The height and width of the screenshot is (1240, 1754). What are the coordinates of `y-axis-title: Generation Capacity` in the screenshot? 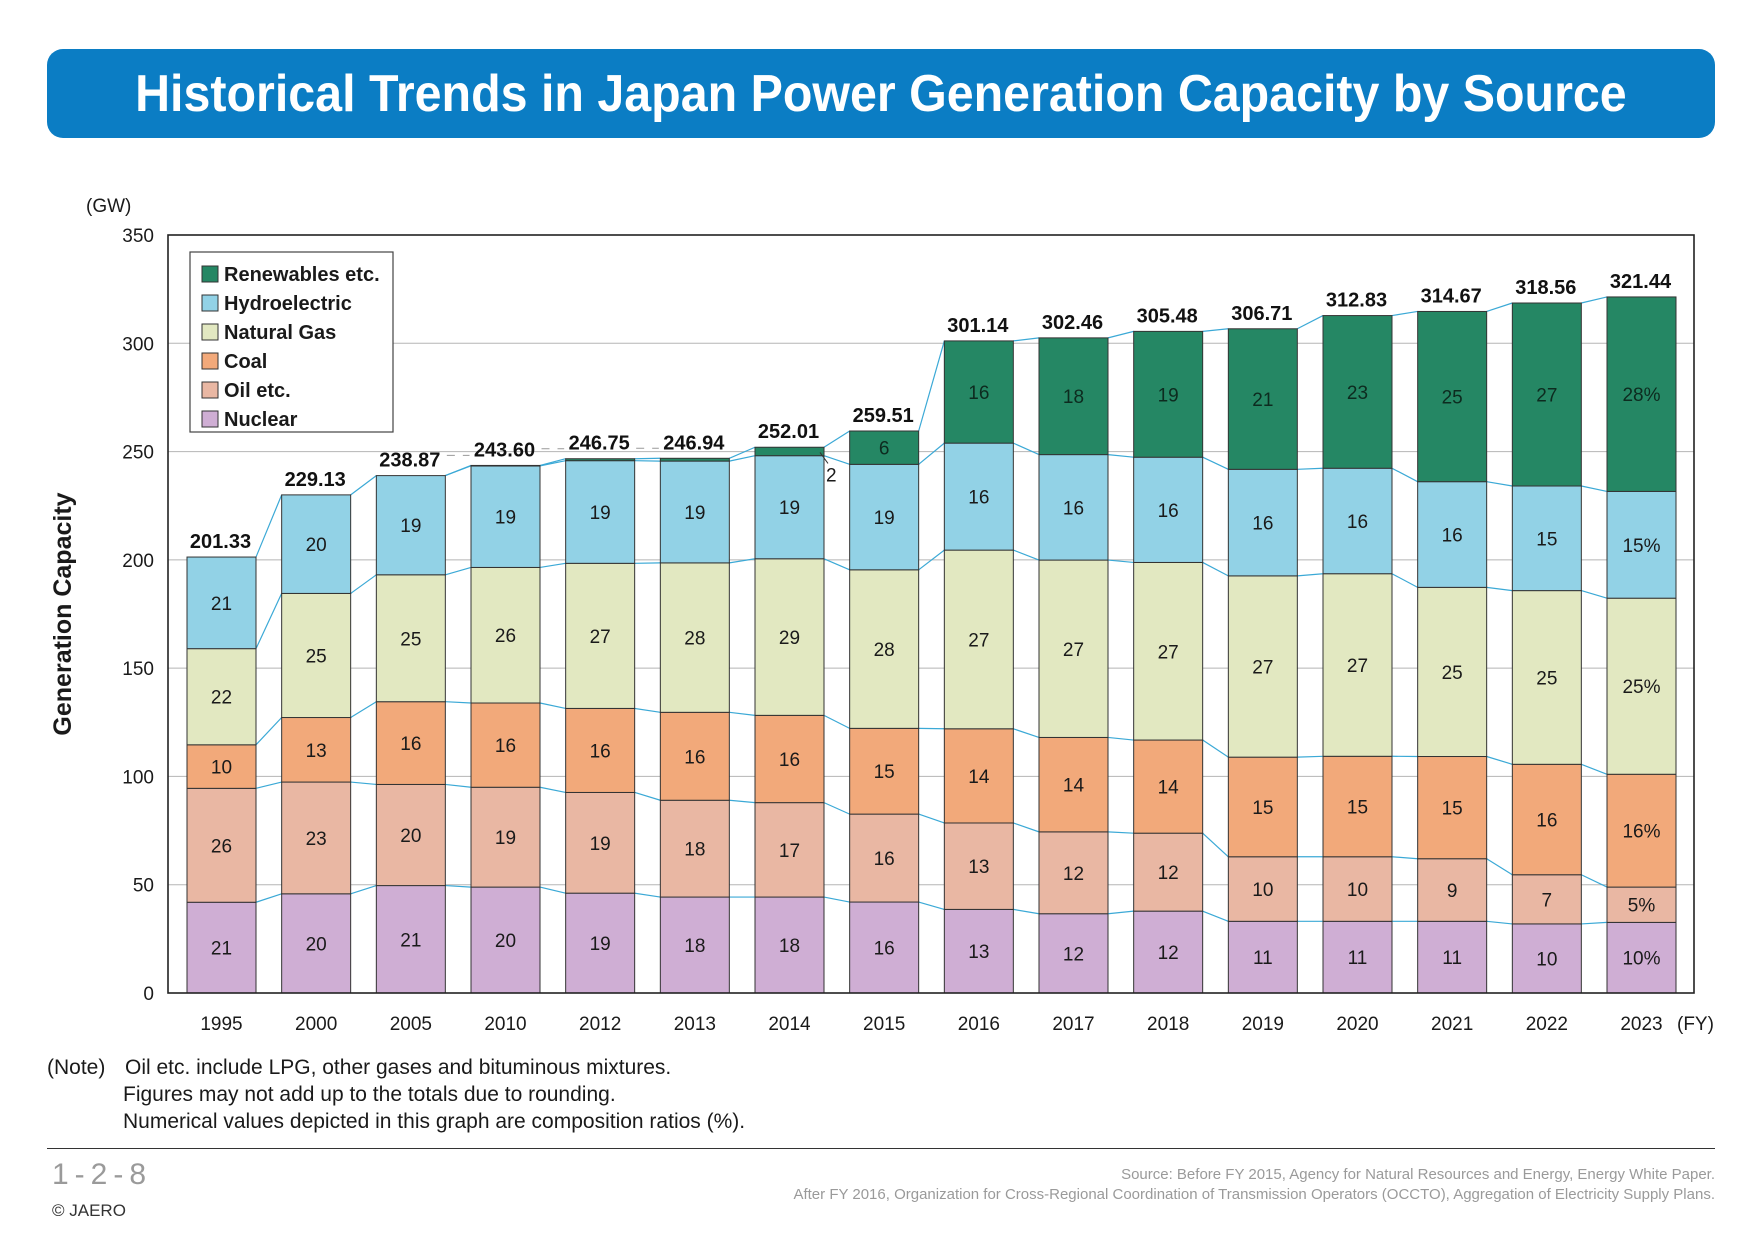 It's located at (63, 613).